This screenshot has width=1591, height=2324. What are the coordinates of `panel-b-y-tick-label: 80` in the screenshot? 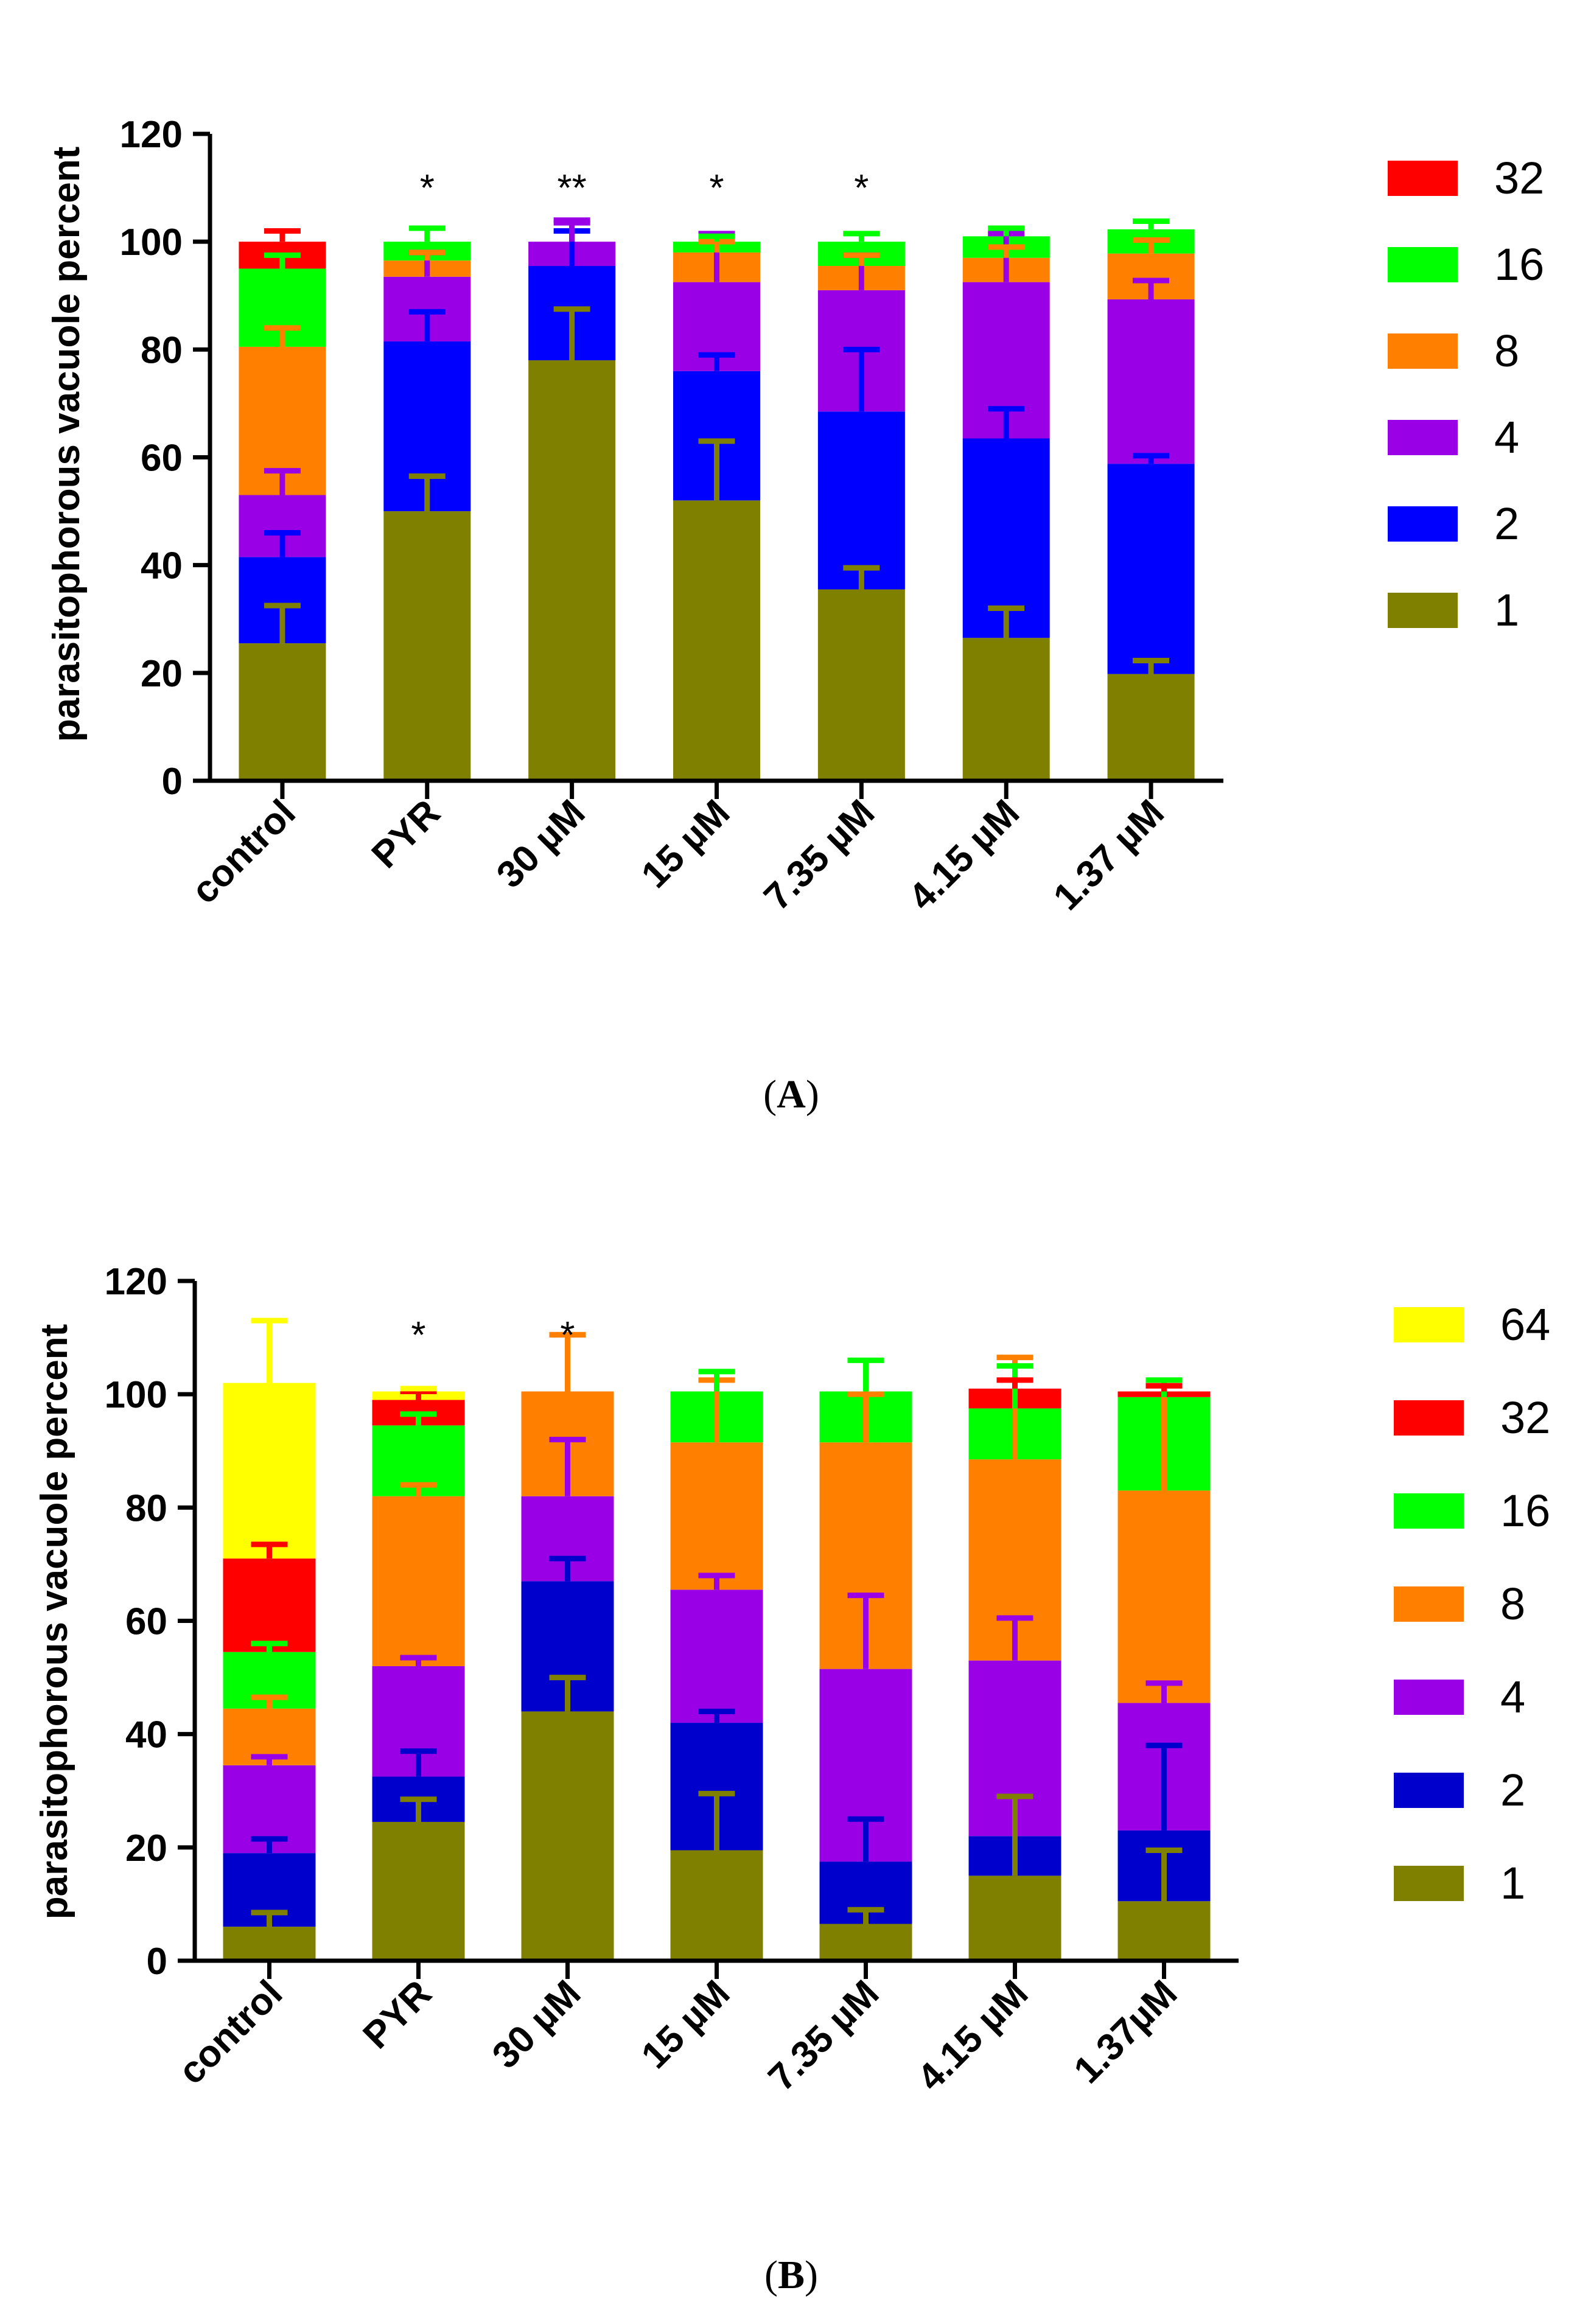 It's located at (146, 1508).